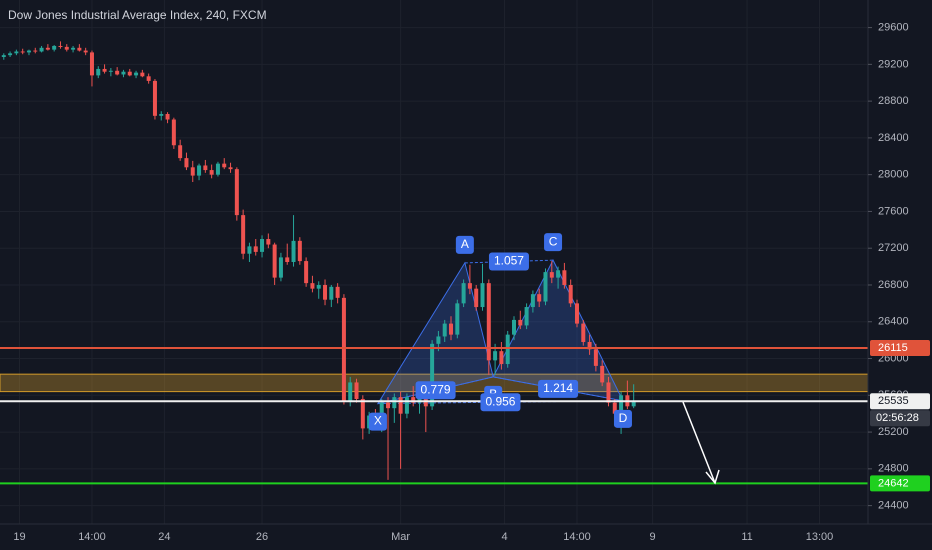 The height and width of the screenshot is (550, 932). Describe the element at coordinates (378, 421) in the screenshot. I see `pattern-point-label: X` at that location.